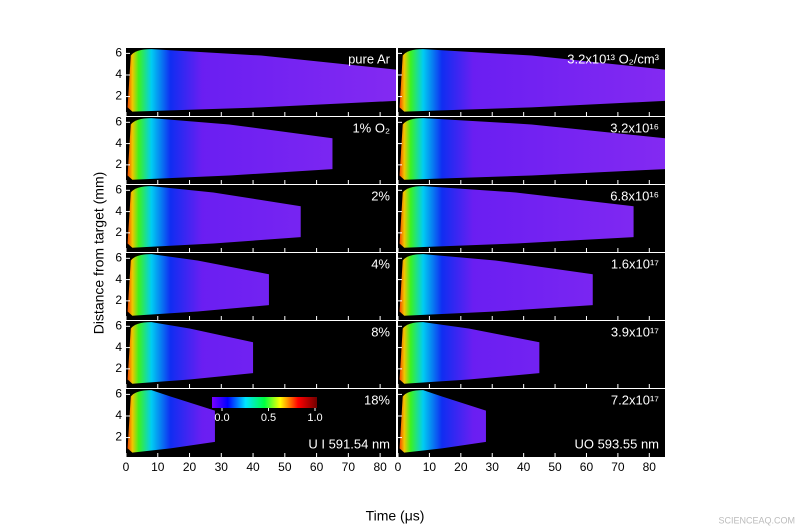  Describe the element at coordinates (634, 195) in the screenshot. I see `panel-label: 6.8x10¹⁶` at that location.